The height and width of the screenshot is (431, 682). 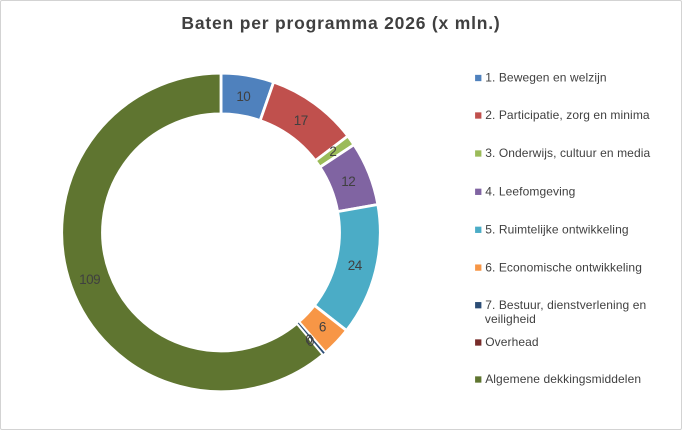 What do you see at coordinates (348, 181) in the screenshot?
I see `svg-text: 12` at bounding box center [348, 181].